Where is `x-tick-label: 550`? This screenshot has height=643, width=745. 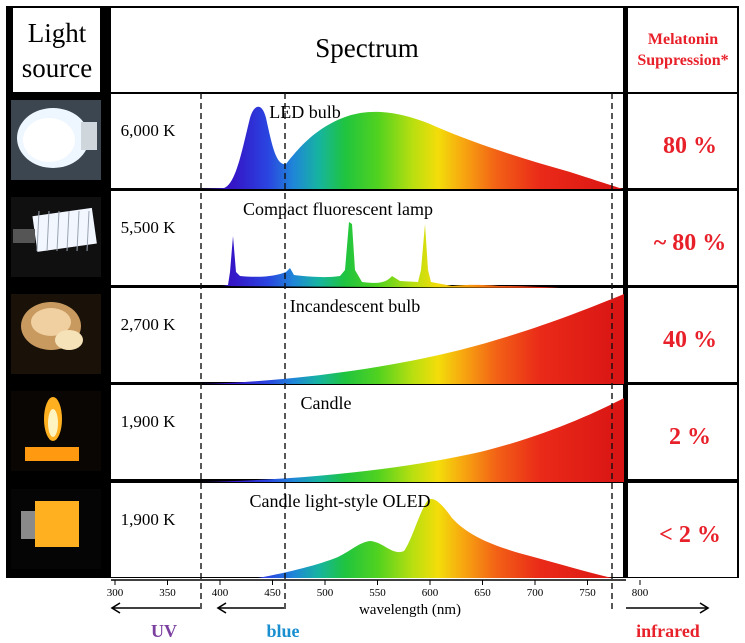 x-tick-label: 550 is located at coordinates (377, 593).